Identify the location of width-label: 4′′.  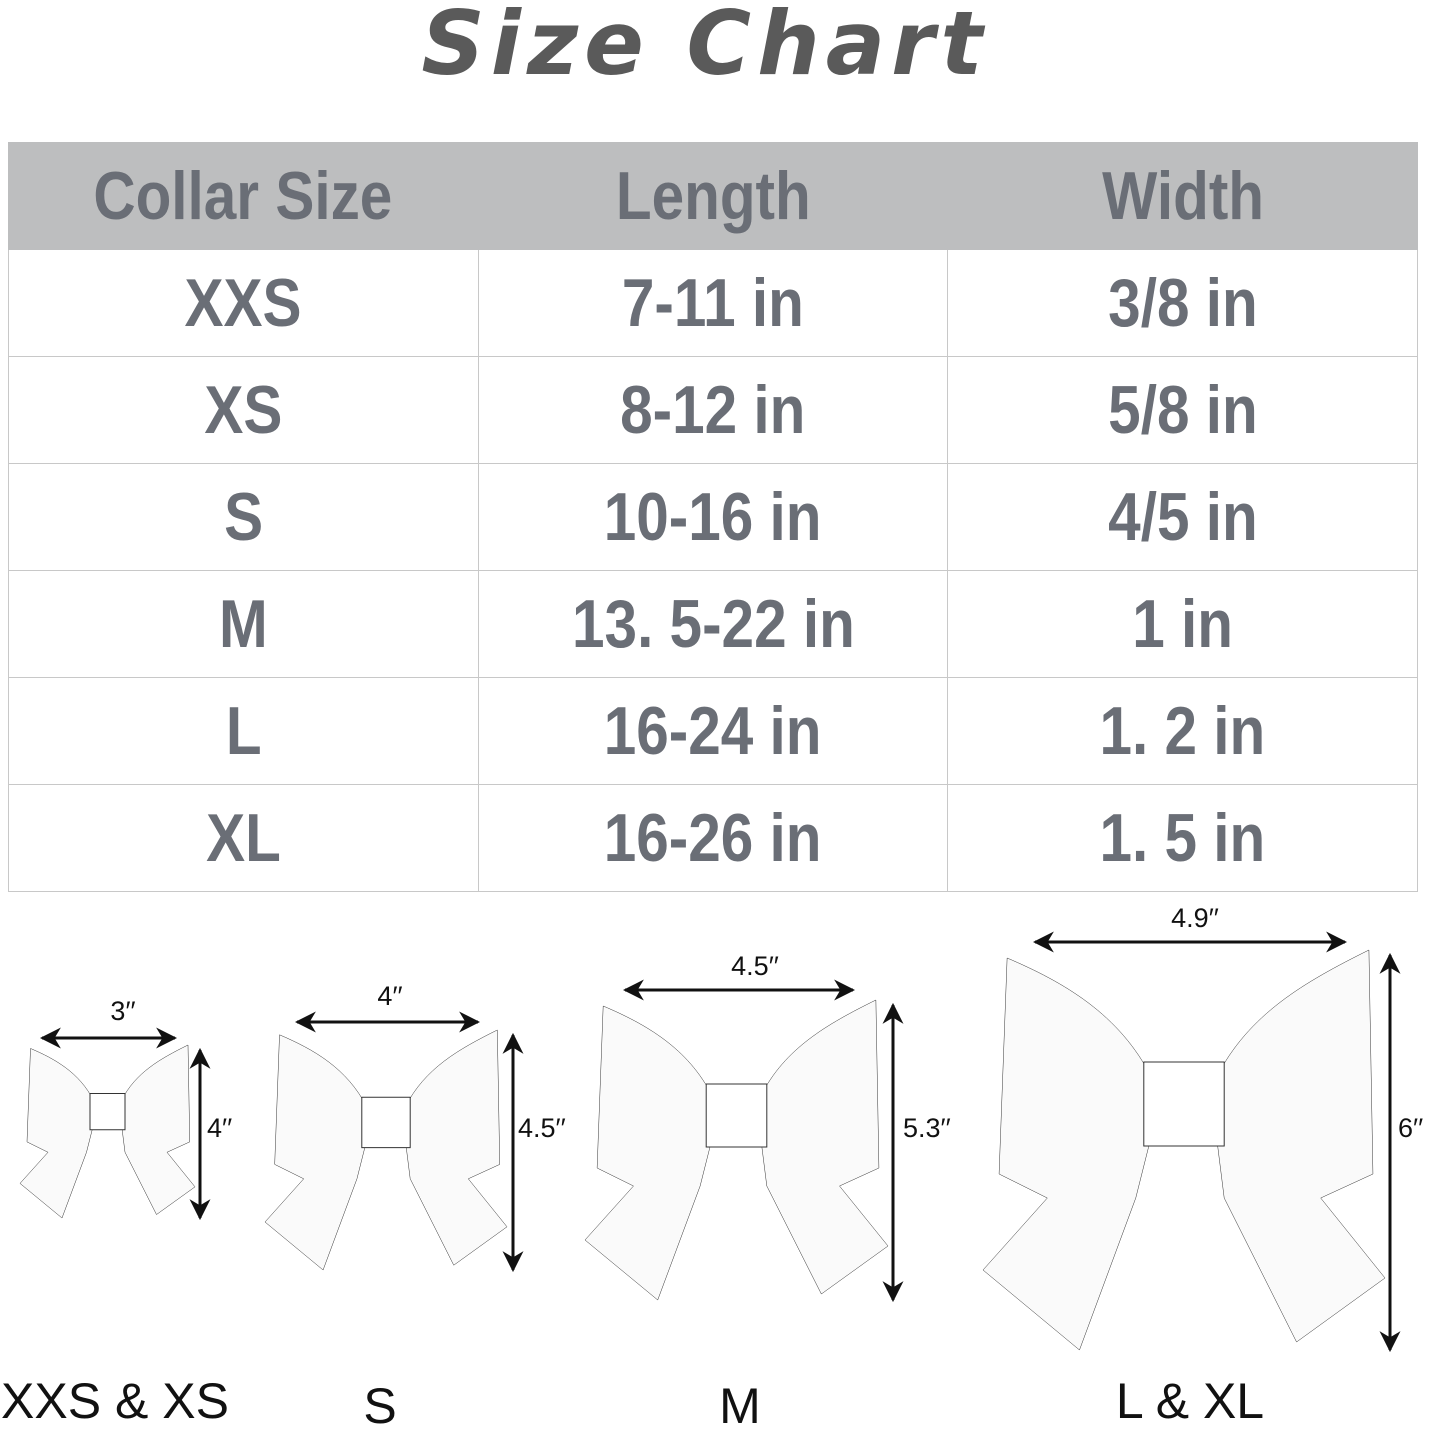
(389, 996).